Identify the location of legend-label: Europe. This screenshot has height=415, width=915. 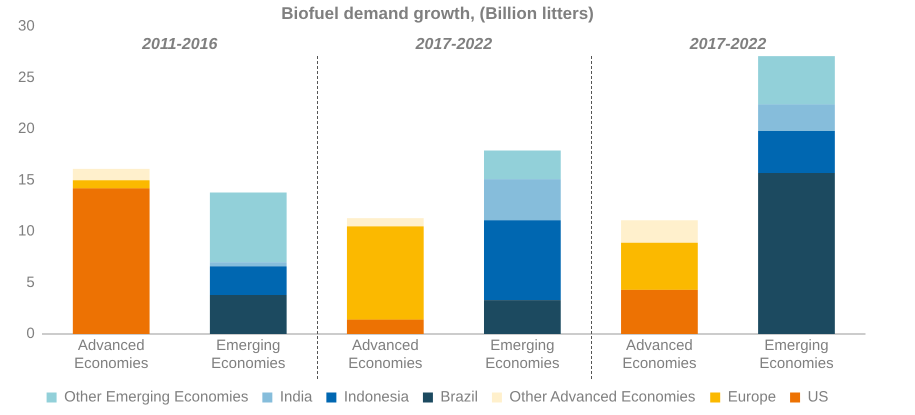
(752, 397).